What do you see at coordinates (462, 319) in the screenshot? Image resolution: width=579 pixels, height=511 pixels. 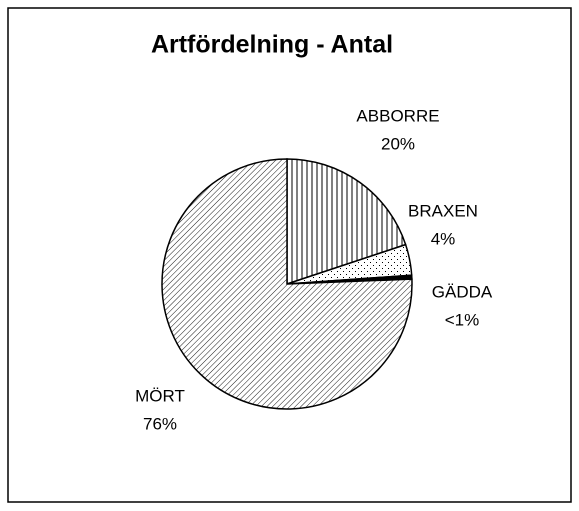 I see `slice-value-label: <1%` at bounding box center [462, 319].